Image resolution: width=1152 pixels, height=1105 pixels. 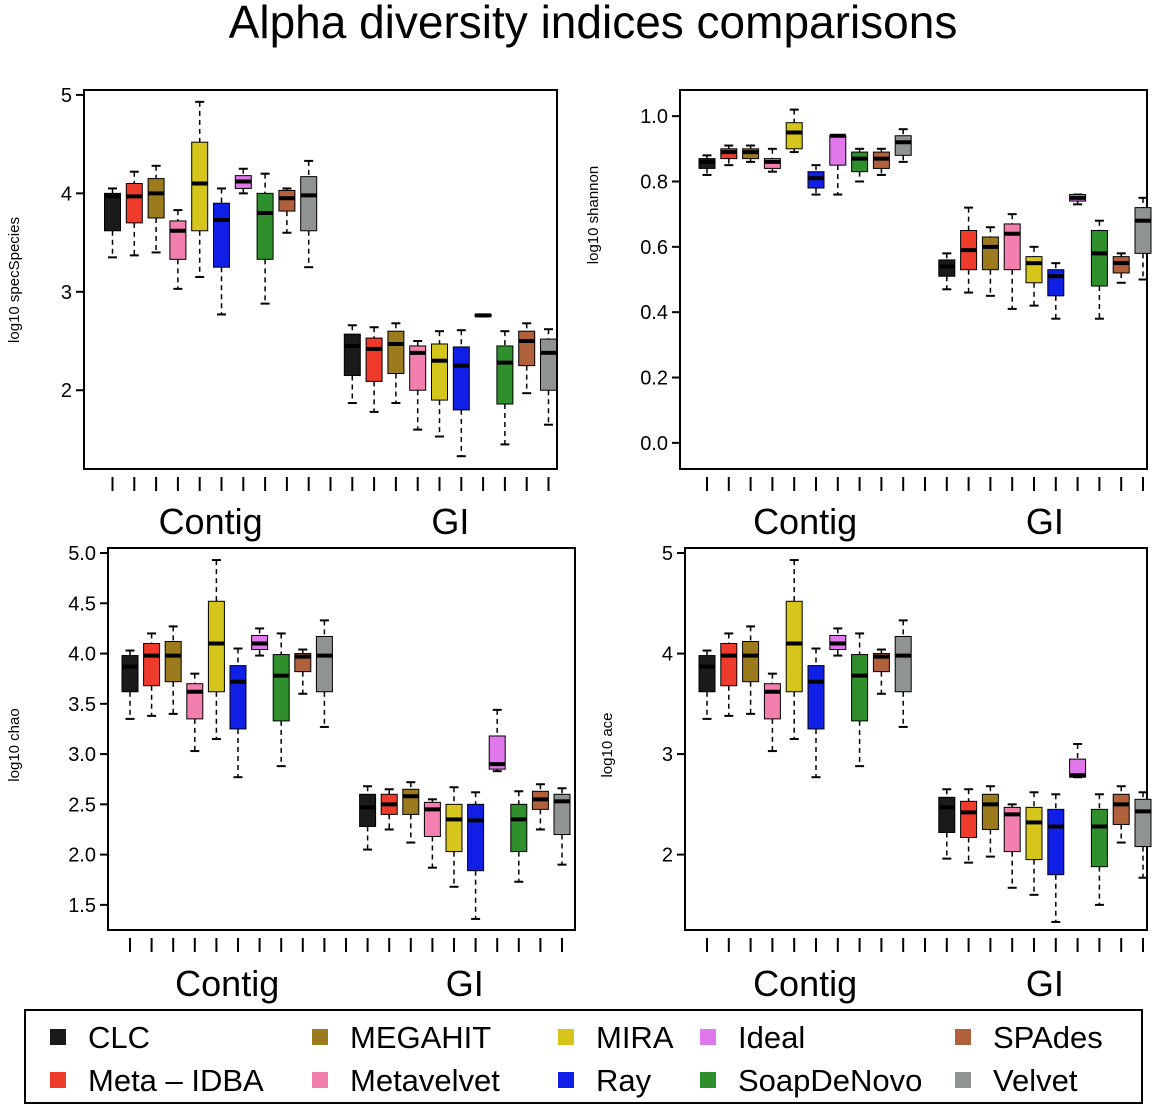 I want to click on box-contig-megahit, so click(x=156, y=198).